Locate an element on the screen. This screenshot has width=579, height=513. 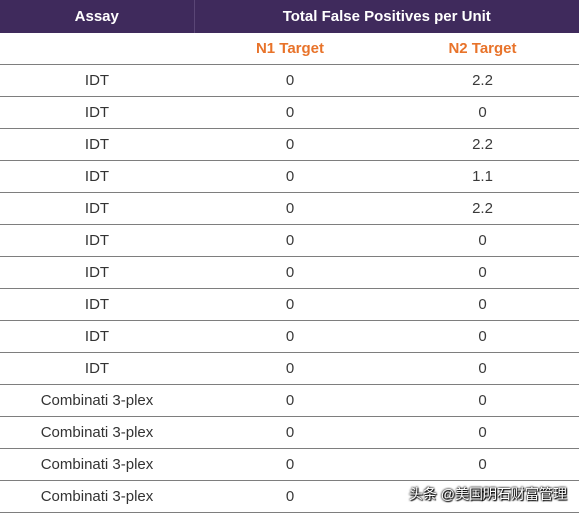
n1-target-header: N1 Target is located at coordinates (290, 49).